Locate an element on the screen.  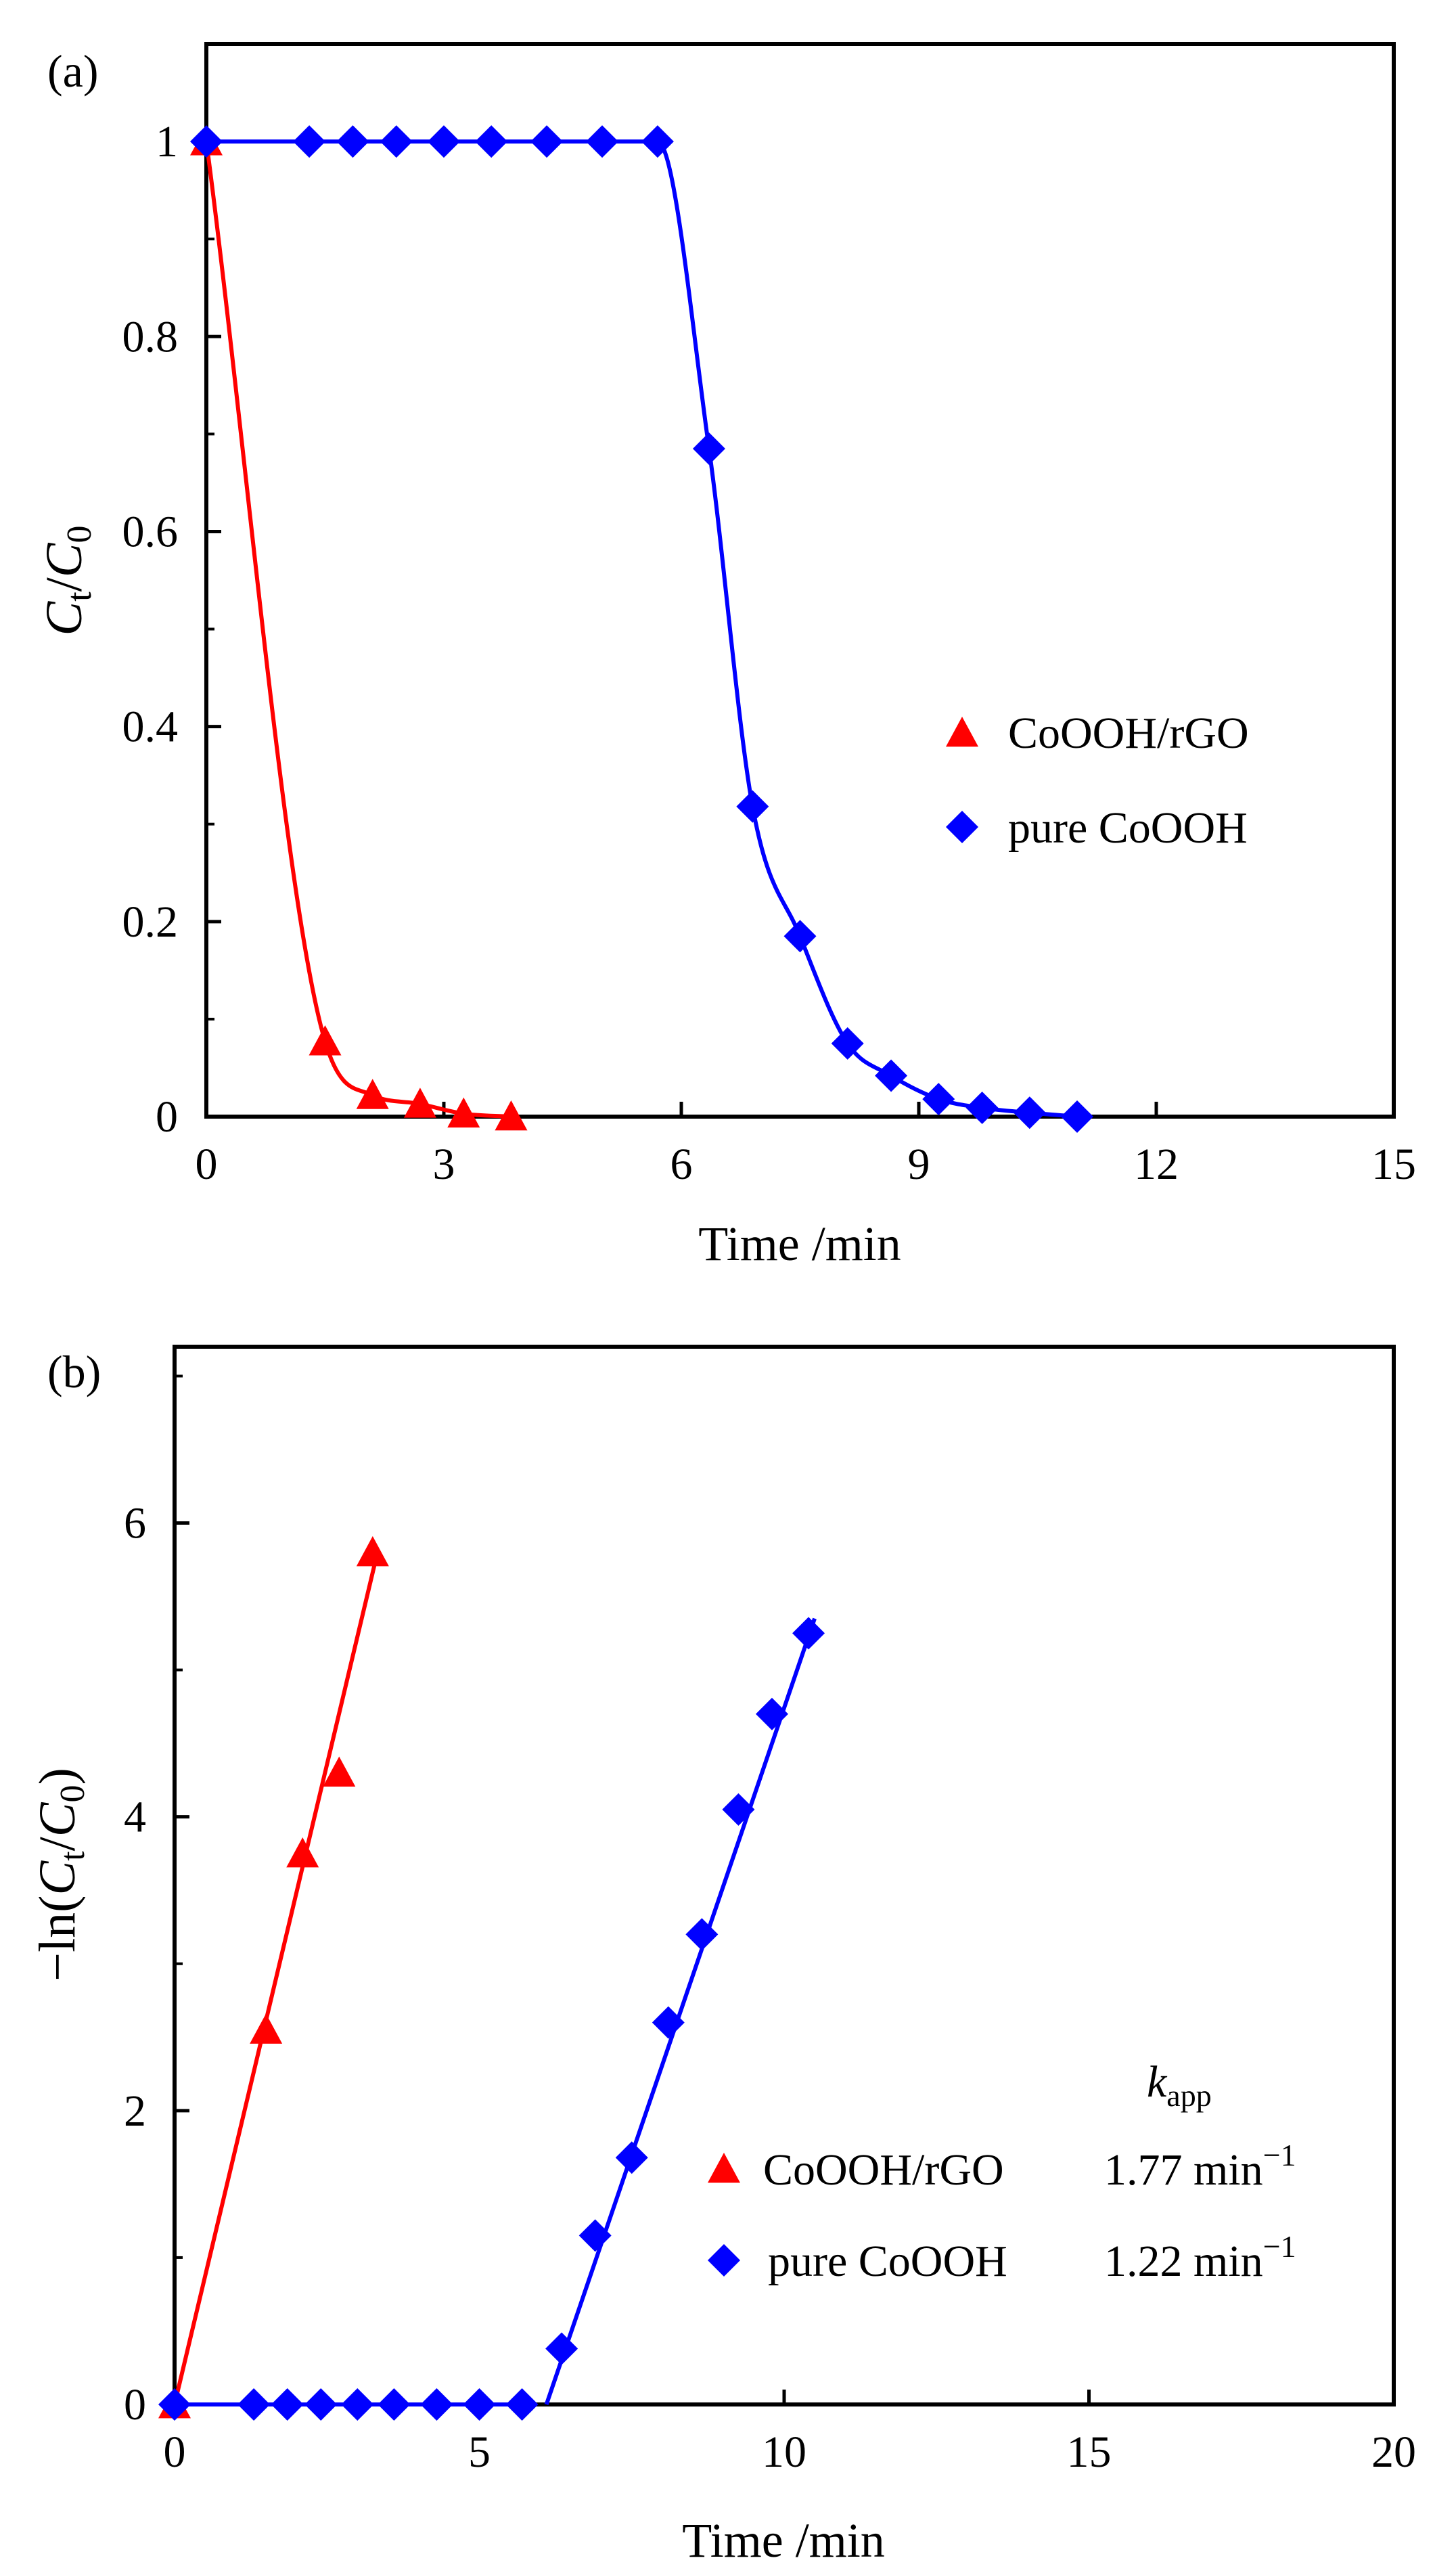
panel-b-legend-rate-pure: 1.22 min−1 is located at coordinates (1200, 2257).